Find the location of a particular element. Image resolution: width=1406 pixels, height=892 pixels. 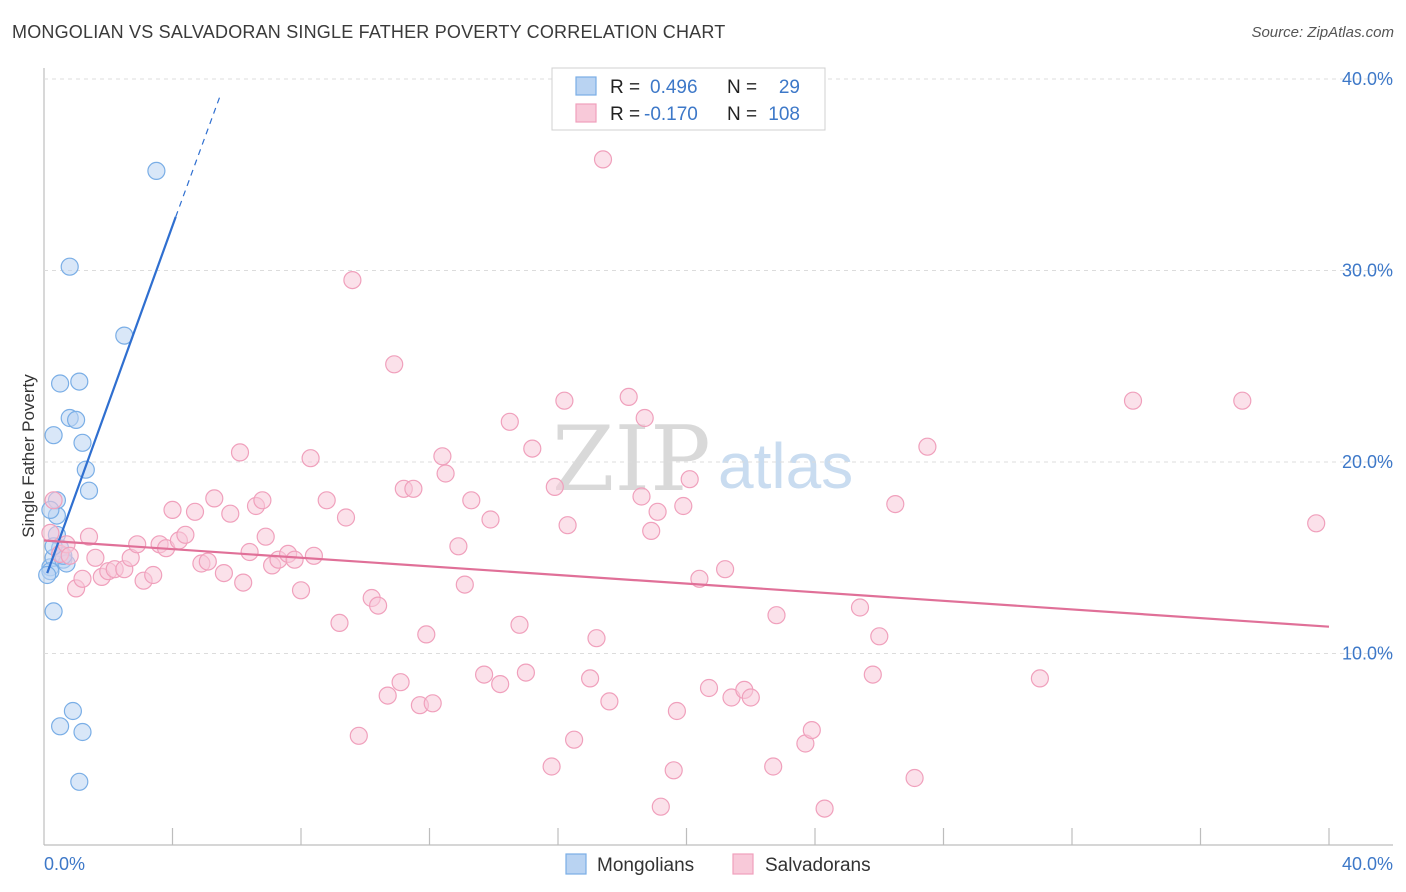

trend-line-mongolians is located at coordinates (111, 395).